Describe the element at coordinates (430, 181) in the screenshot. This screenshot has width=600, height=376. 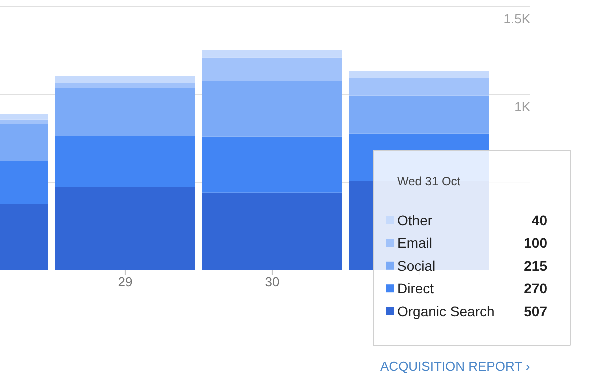
I see `annotation: Wed 31 Oct` at that location.